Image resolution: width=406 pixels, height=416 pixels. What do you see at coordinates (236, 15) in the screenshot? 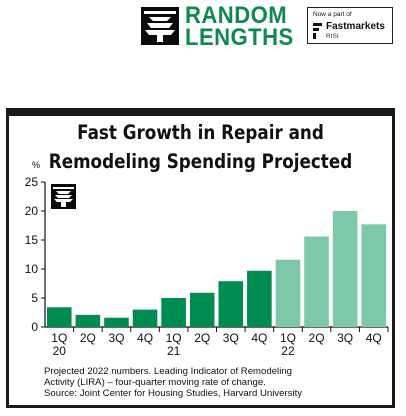
I see `brand-line-1: RANDOM` at bounding box center [236, 15].